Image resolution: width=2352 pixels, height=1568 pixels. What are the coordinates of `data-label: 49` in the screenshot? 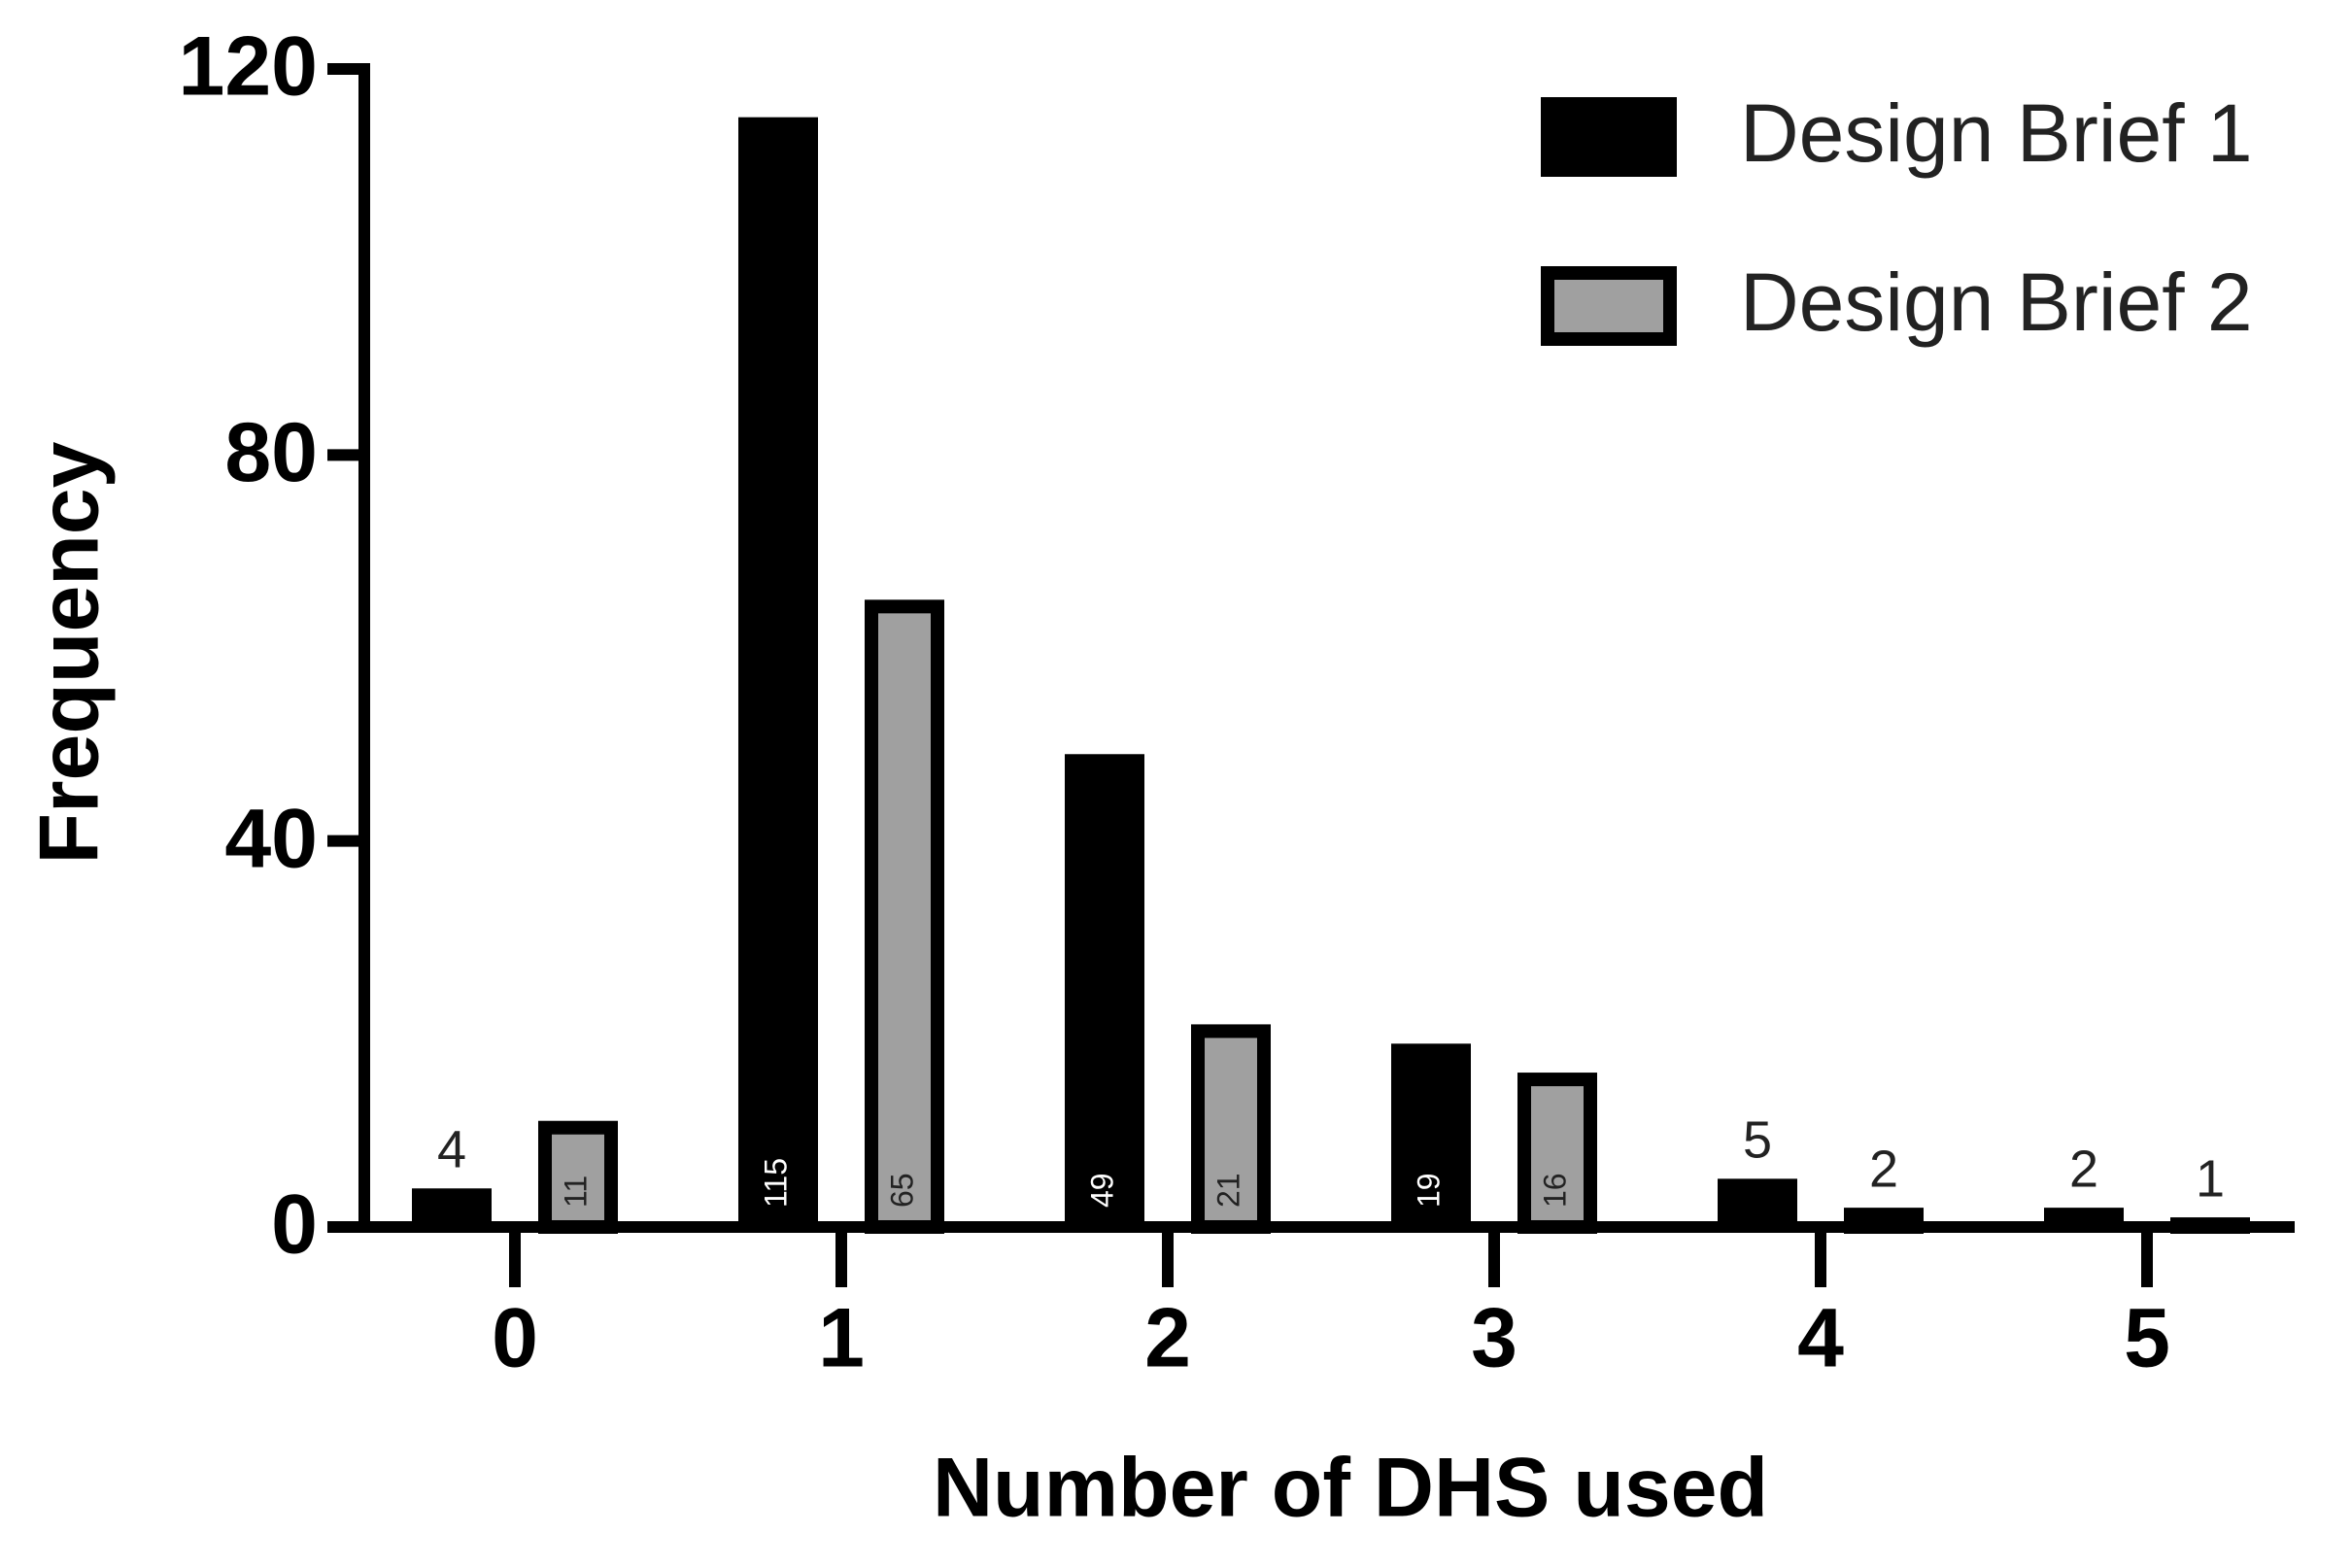 It's located at (1101, 1190).